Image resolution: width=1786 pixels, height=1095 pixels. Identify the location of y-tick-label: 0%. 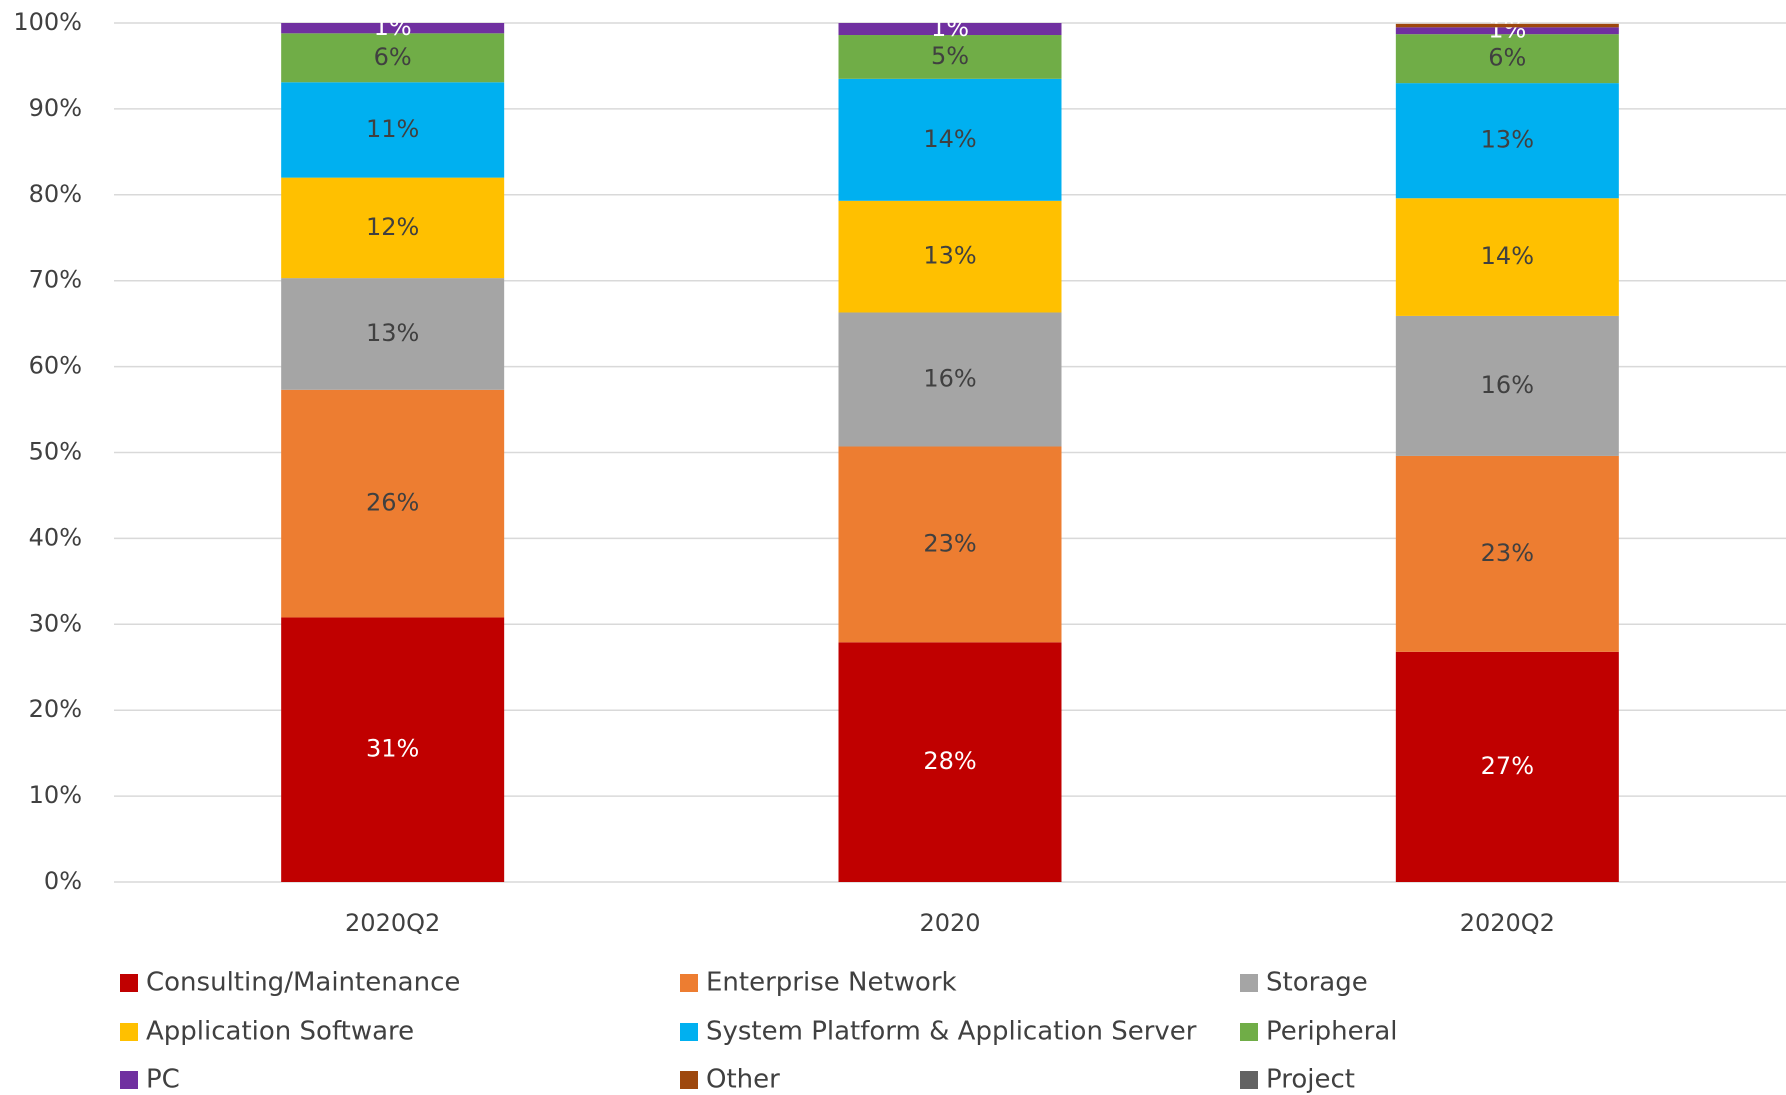
(63, 881).